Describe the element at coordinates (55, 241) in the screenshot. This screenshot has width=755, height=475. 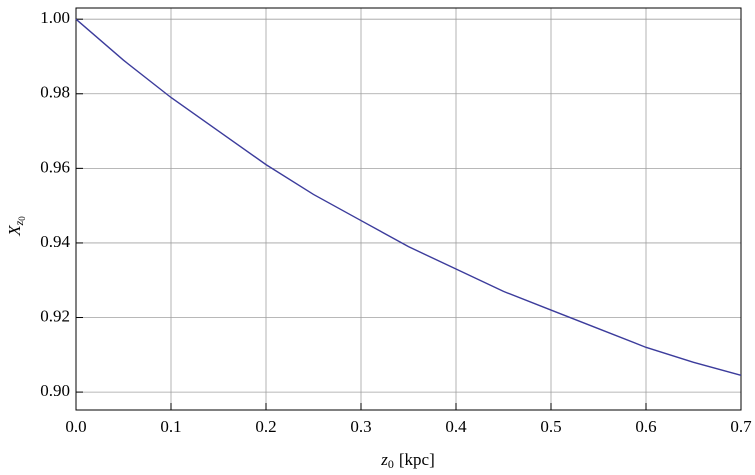
I see `y-tick-label: 0.94` at that location.